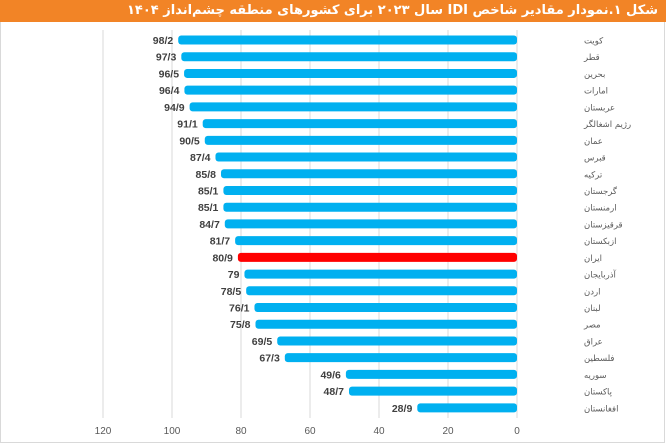 The width and height of the screenshot is (666, 444). Describe the element at coordinates (169, 74) in the screenshot. I see `data-label: 96/5` at that location.